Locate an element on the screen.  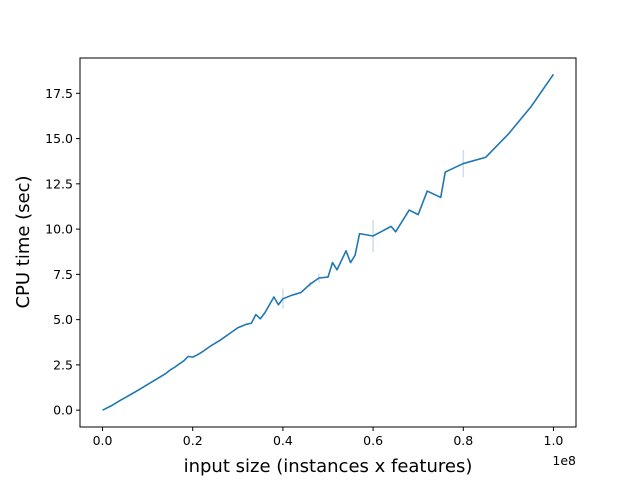
x-tick-label: 0.8 is located at coordinates (463, 440).